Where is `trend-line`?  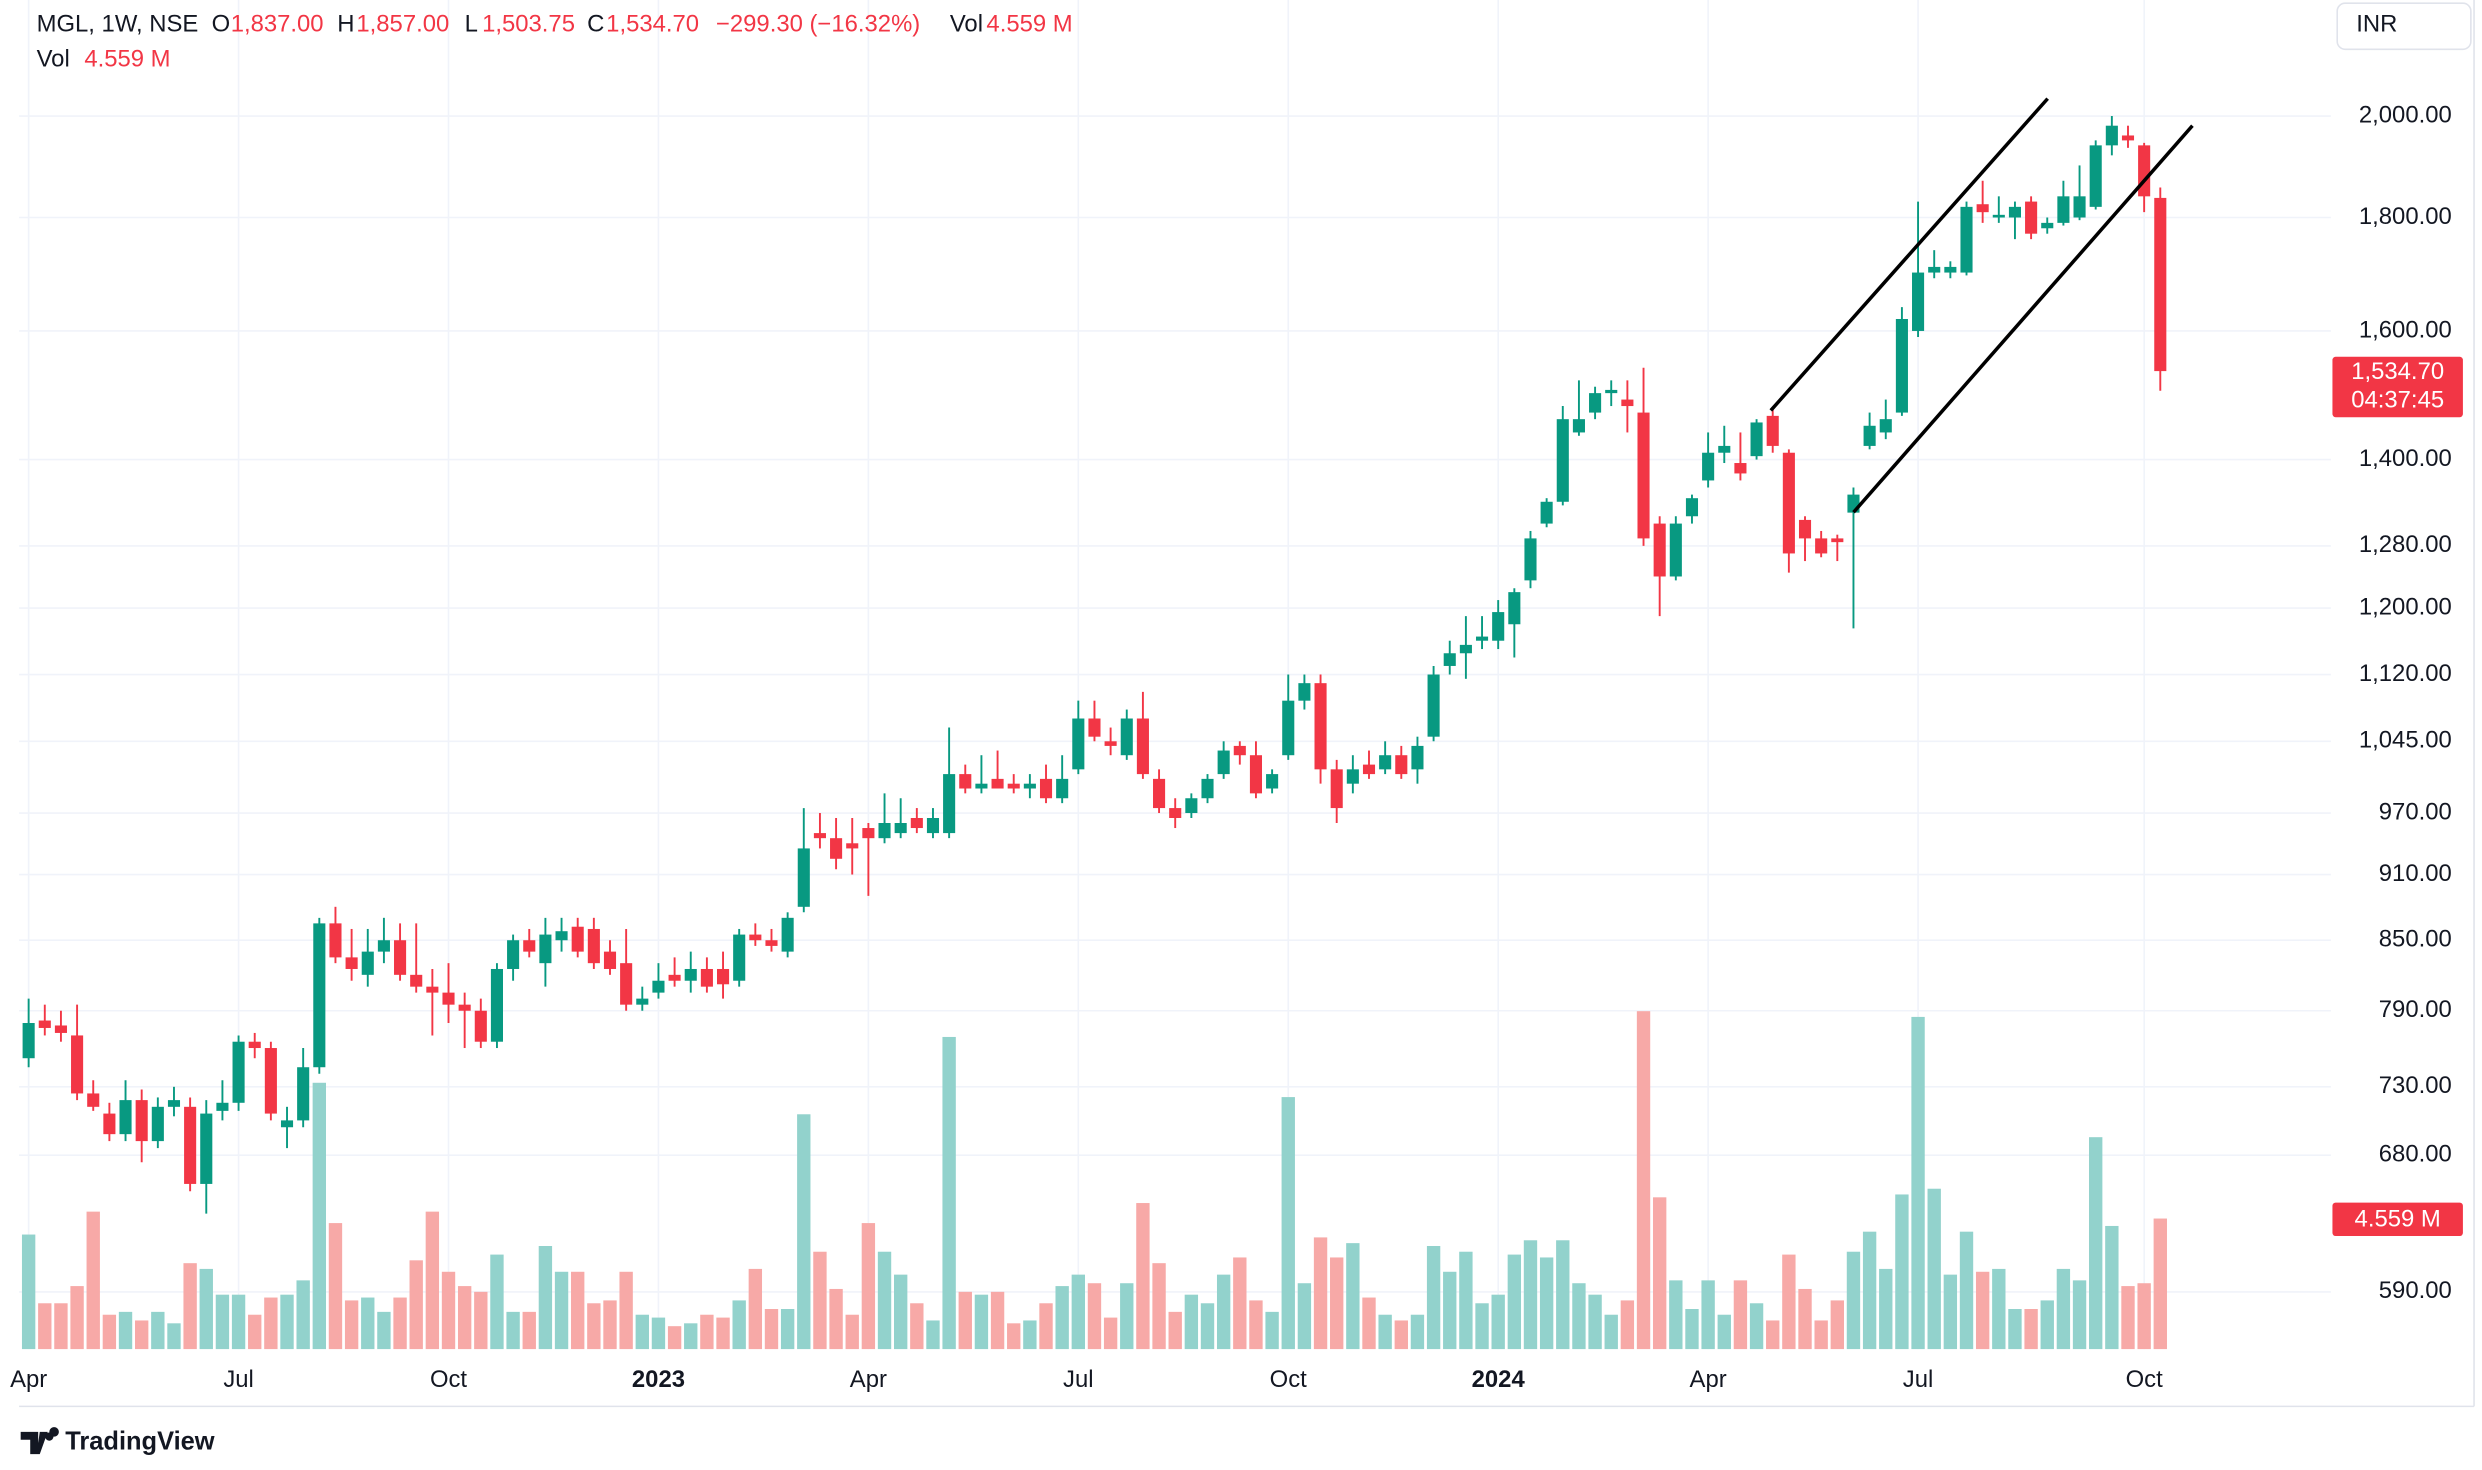
trend-line is located at coordinates (2023, 319).